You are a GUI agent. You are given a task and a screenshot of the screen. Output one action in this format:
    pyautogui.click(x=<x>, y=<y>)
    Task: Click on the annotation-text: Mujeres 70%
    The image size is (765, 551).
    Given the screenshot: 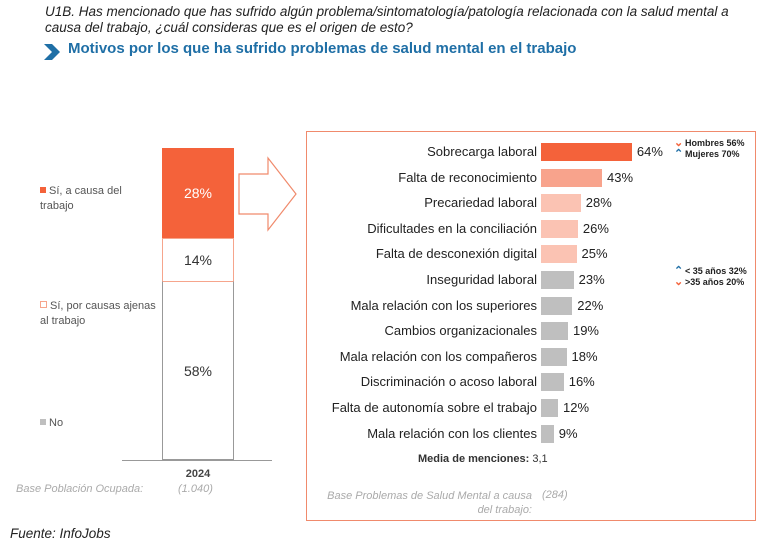 What is the action you would take?
    pyautogui.click(x=712, y=154)
    